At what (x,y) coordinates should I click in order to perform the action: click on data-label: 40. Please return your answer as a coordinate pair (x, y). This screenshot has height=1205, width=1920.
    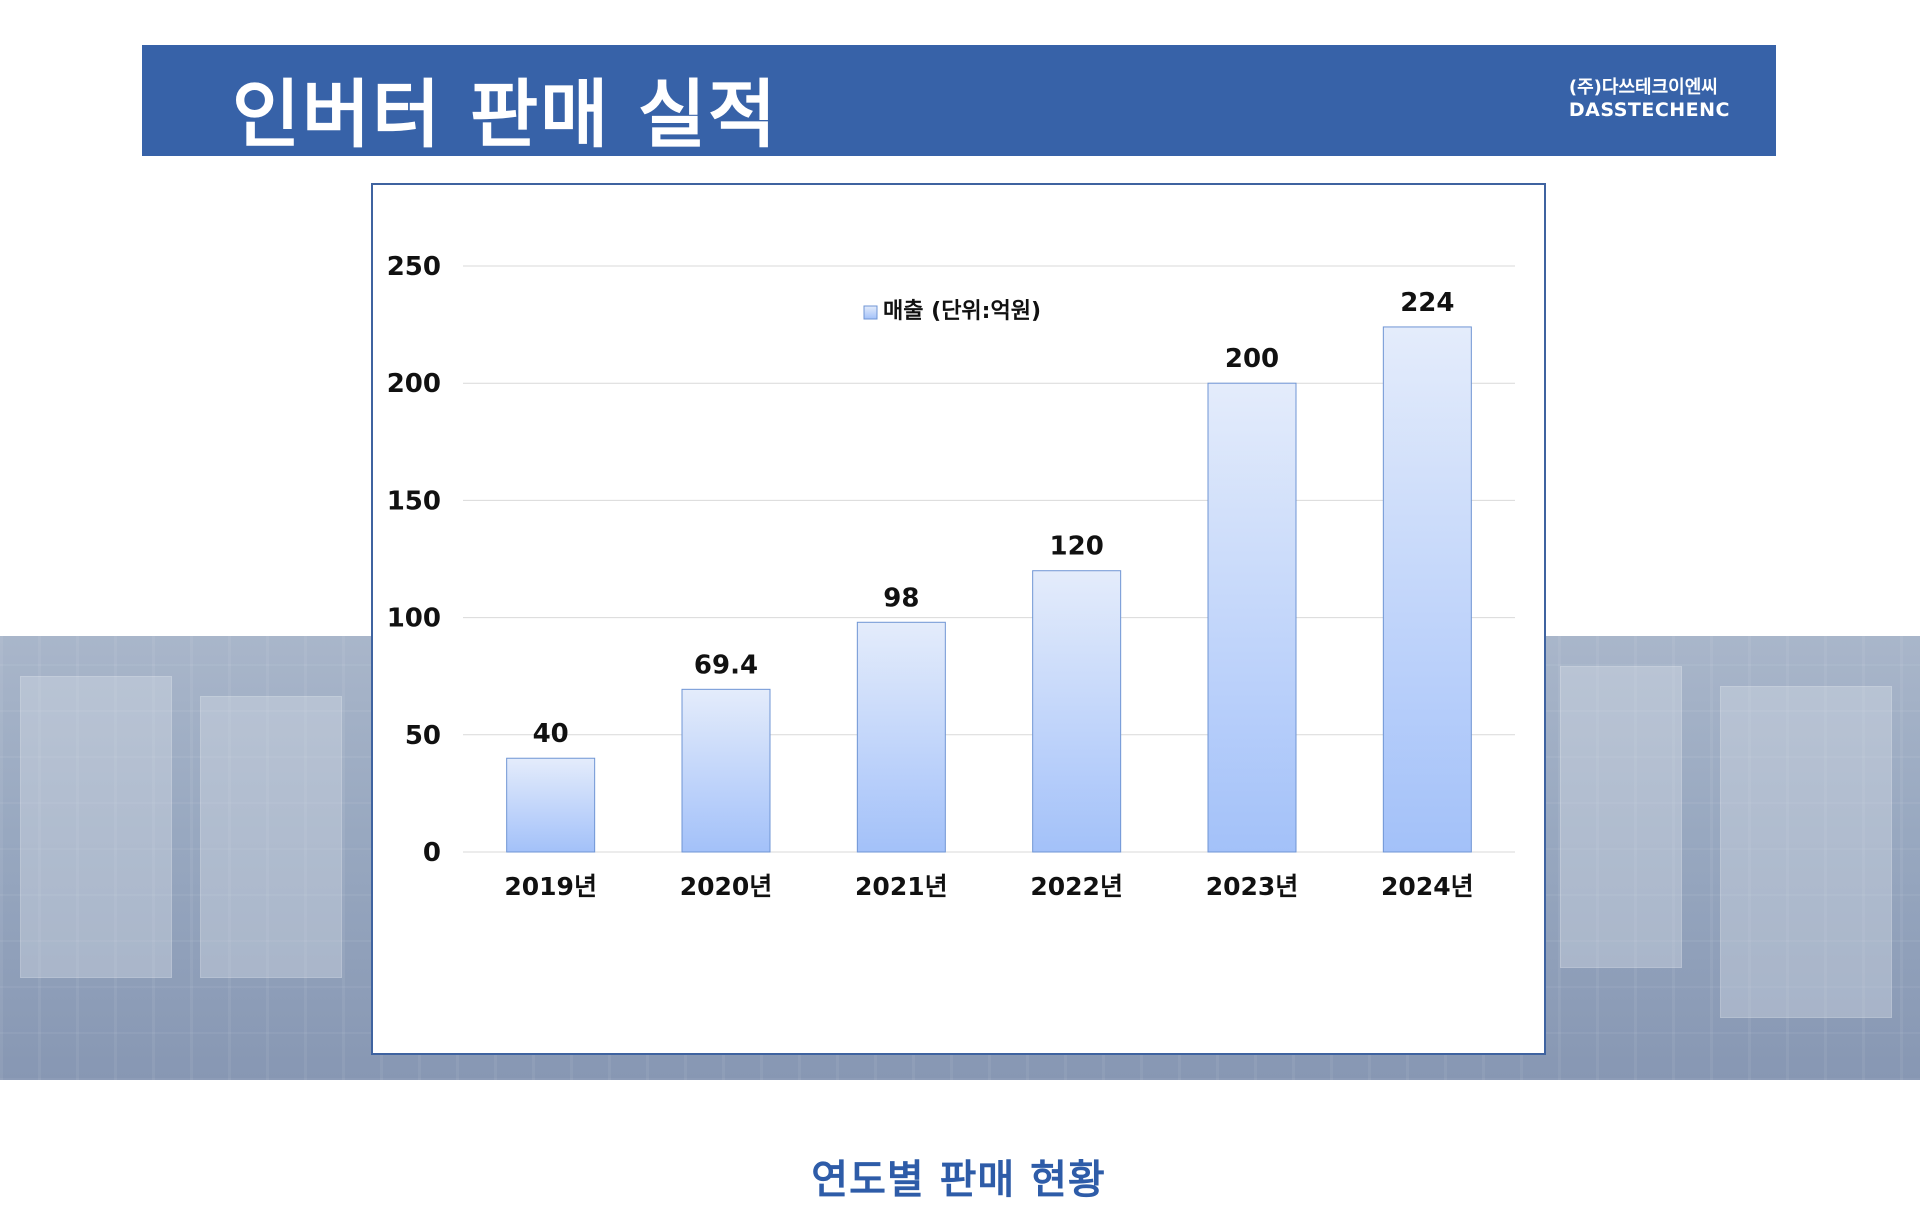
    Looking at the image, I should click on (551, 734).